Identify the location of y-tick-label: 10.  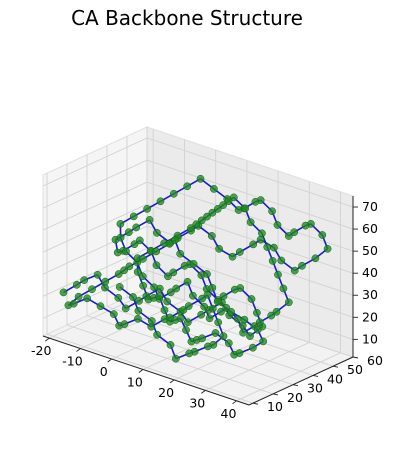
(275, 406).